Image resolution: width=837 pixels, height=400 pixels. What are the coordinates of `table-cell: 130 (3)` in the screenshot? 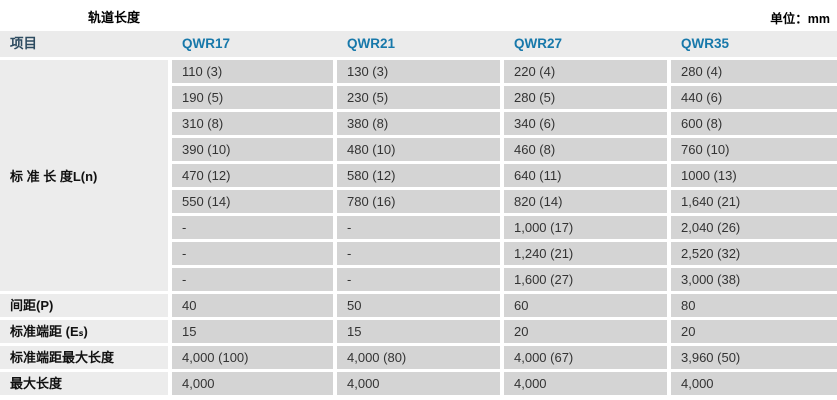 It's located at (418, 71).